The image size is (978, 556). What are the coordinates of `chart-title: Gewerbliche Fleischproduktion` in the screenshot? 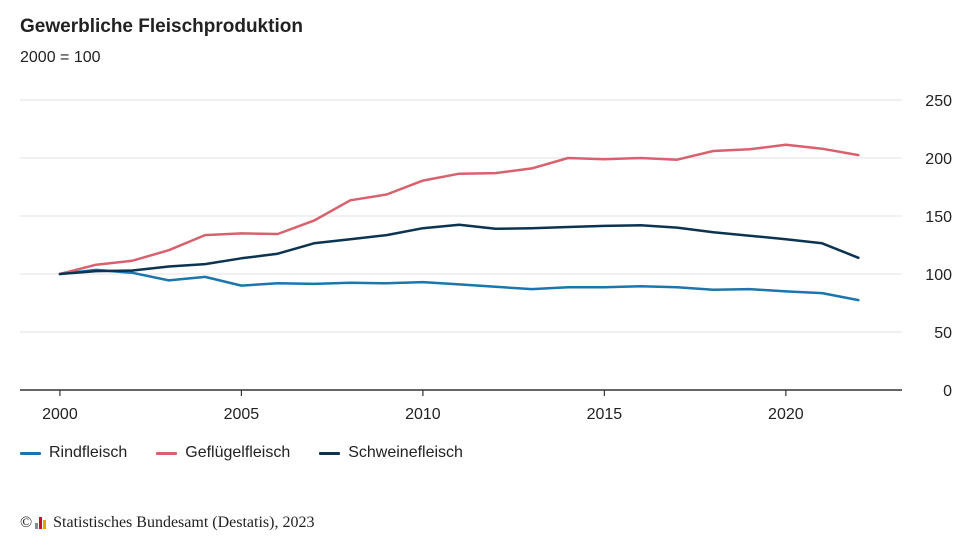 It's located at (161, 26).